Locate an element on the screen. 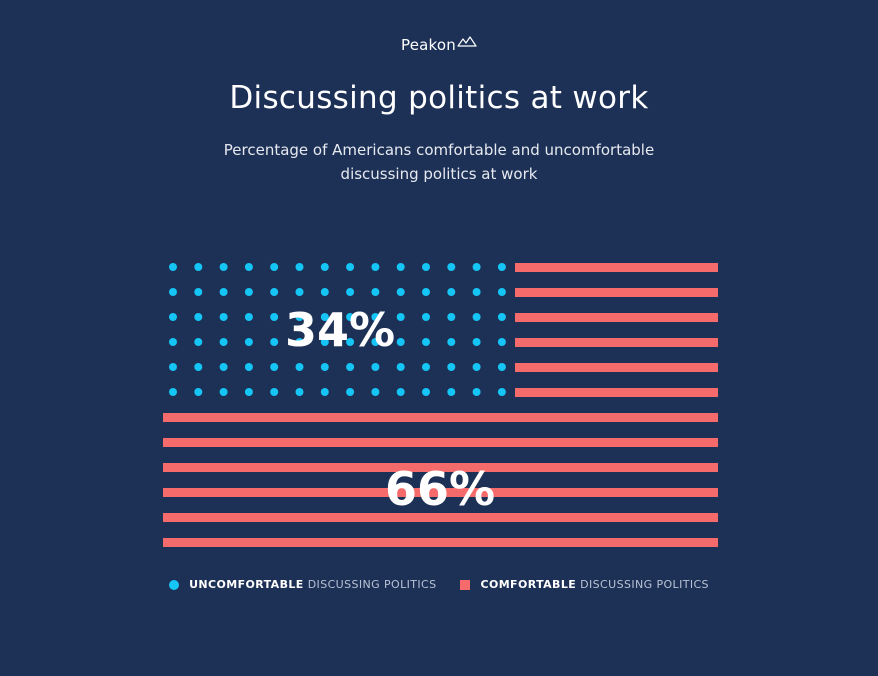  legend-square-icon is located at coordinates (465, 584).